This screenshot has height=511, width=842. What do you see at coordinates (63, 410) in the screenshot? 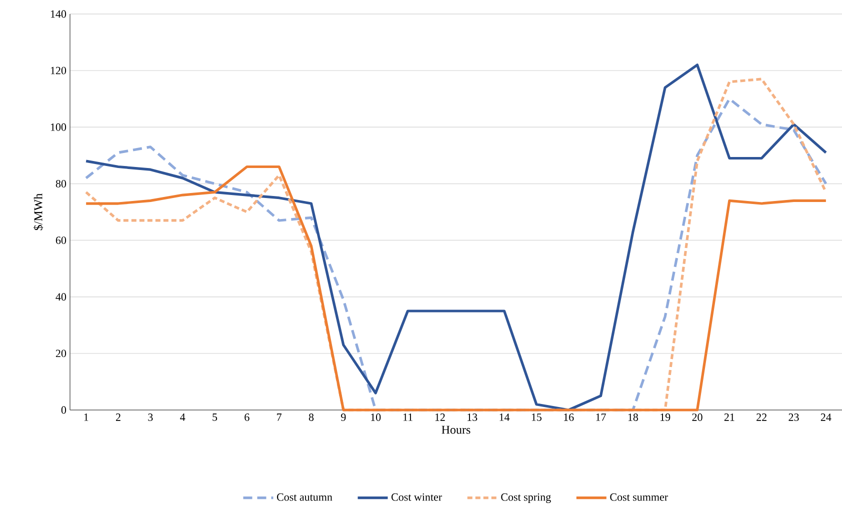
I see `y-tick-label: 0` at bounding box center [63, 410].